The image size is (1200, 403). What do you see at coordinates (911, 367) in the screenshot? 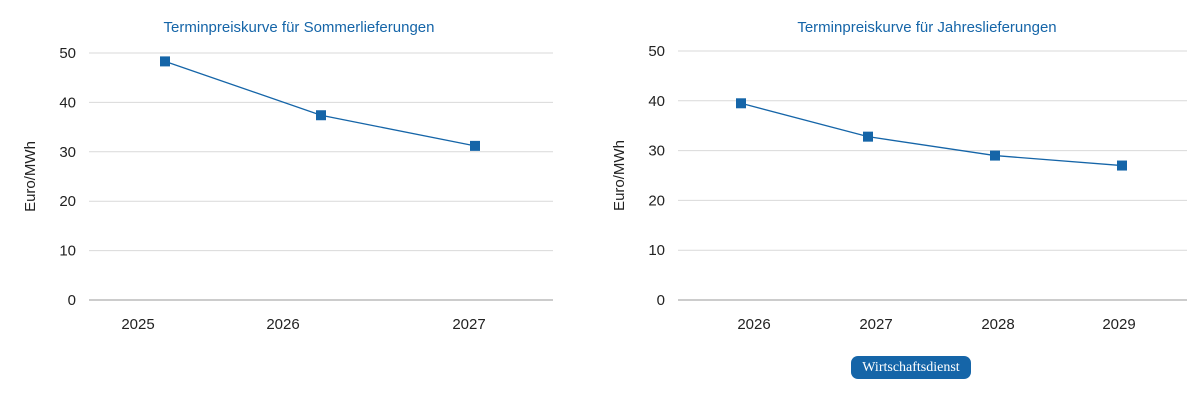
I see `source-badge: Wirtschaftsdienst` at bounding box center [911, 367].